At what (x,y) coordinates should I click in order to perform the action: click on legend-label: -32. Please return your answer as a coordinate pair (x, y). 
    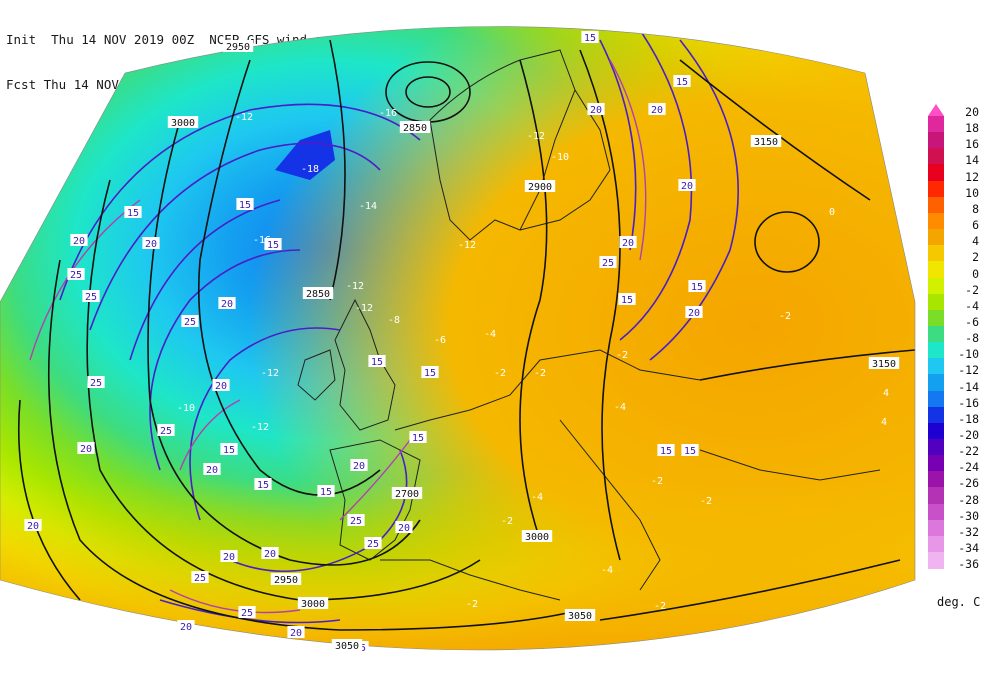
    Looking at the image, I should click on (968, 531).